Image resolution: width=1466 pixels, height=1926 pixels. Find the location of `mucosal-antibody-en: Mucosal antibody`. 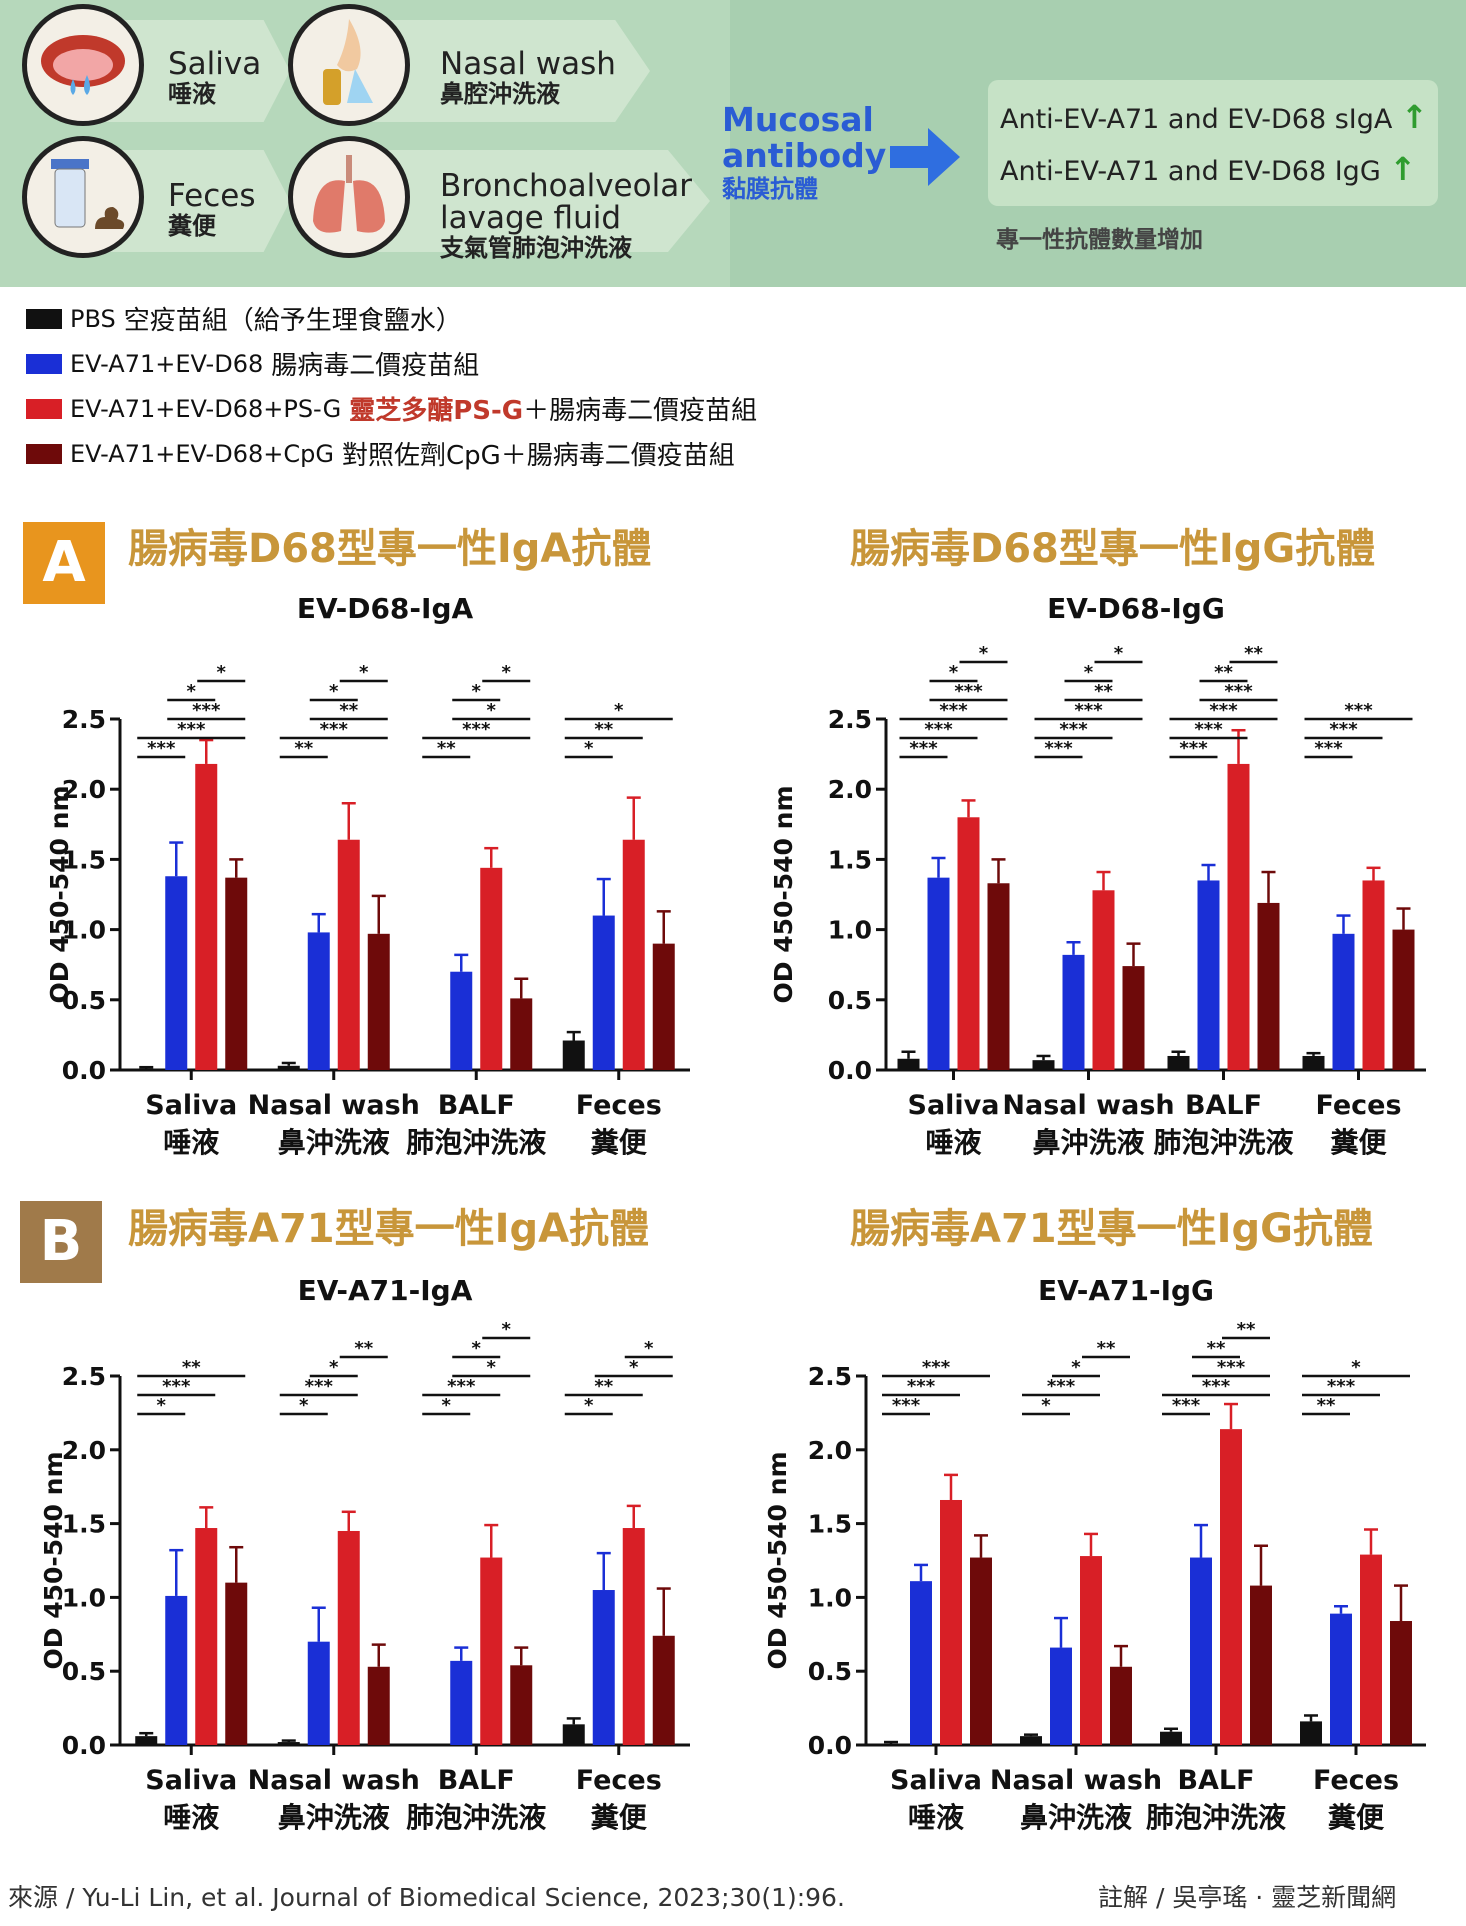

mucosal-antibody-en: Mucosal antibody is located at coordinates (804, 137).